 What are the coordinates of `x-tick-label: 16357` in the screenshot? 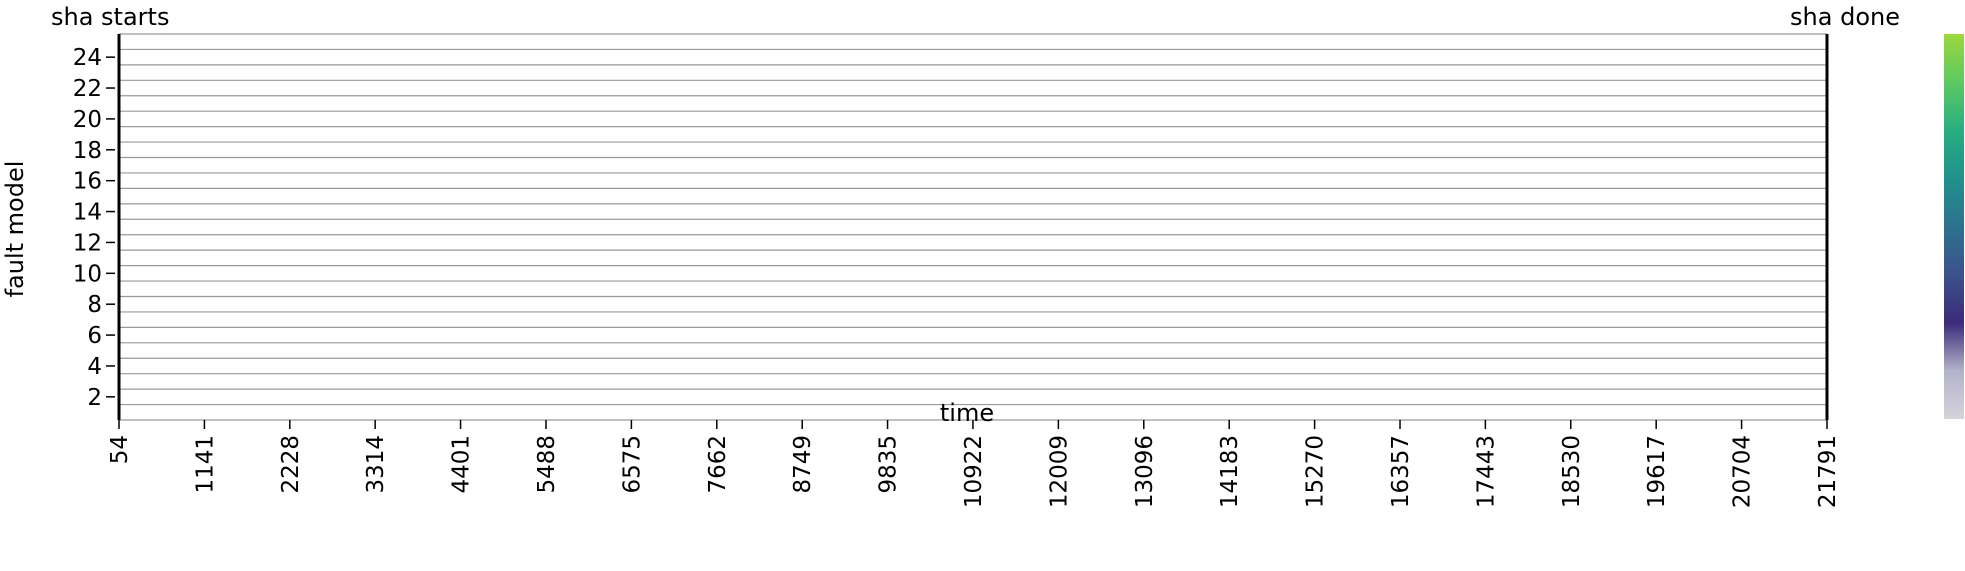 It's located at (1401, 471).